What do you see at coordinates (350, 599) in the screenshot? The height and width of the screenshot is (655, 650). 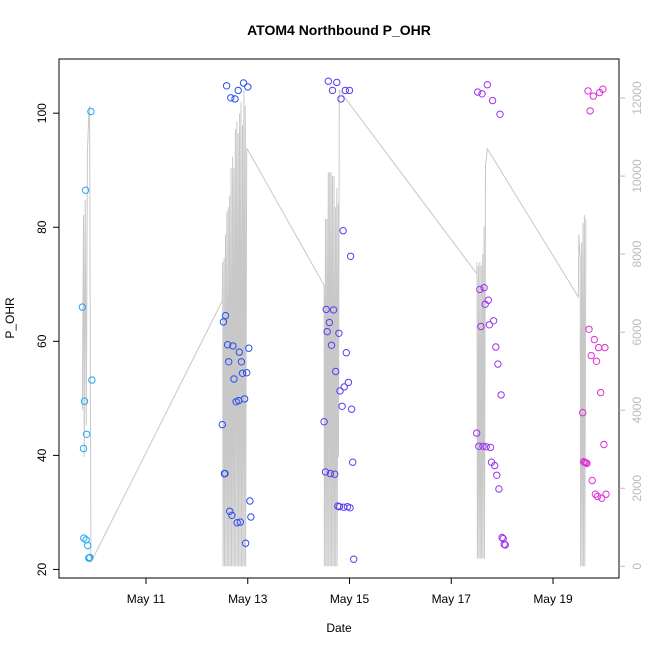 I see `x-tick-label: May 15` at bounding box center [350, 599].